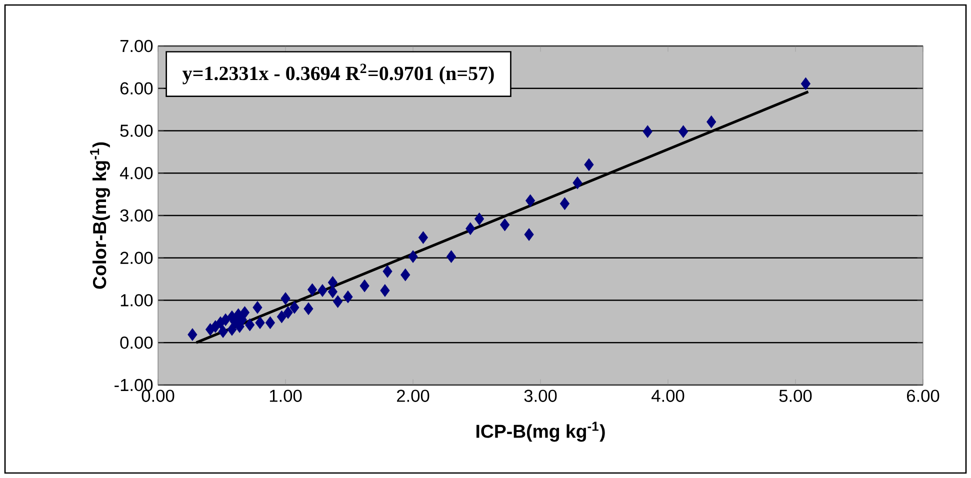 This screenshot has height=478, width=971. What do you see at coordinates (158, 396) in the screenshot?
I see `x-tick-label: 0.00` at bounding box center [158, 396].